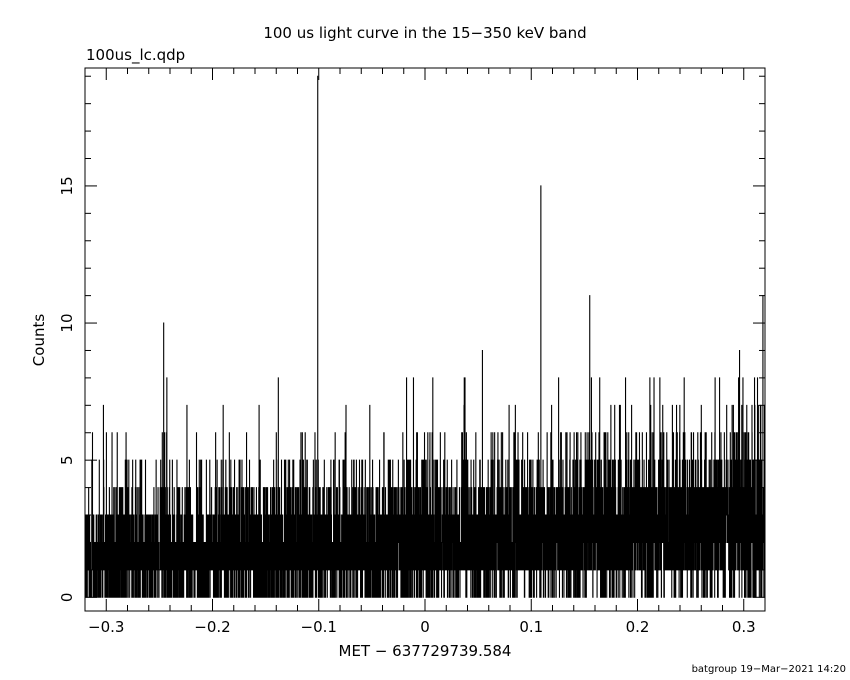 This screenshot has height=680, width=850. What do you see at coordinates (425, 627) in the screenshot?
I see `x-tick-label: 0` at bounding box center [425, 627].